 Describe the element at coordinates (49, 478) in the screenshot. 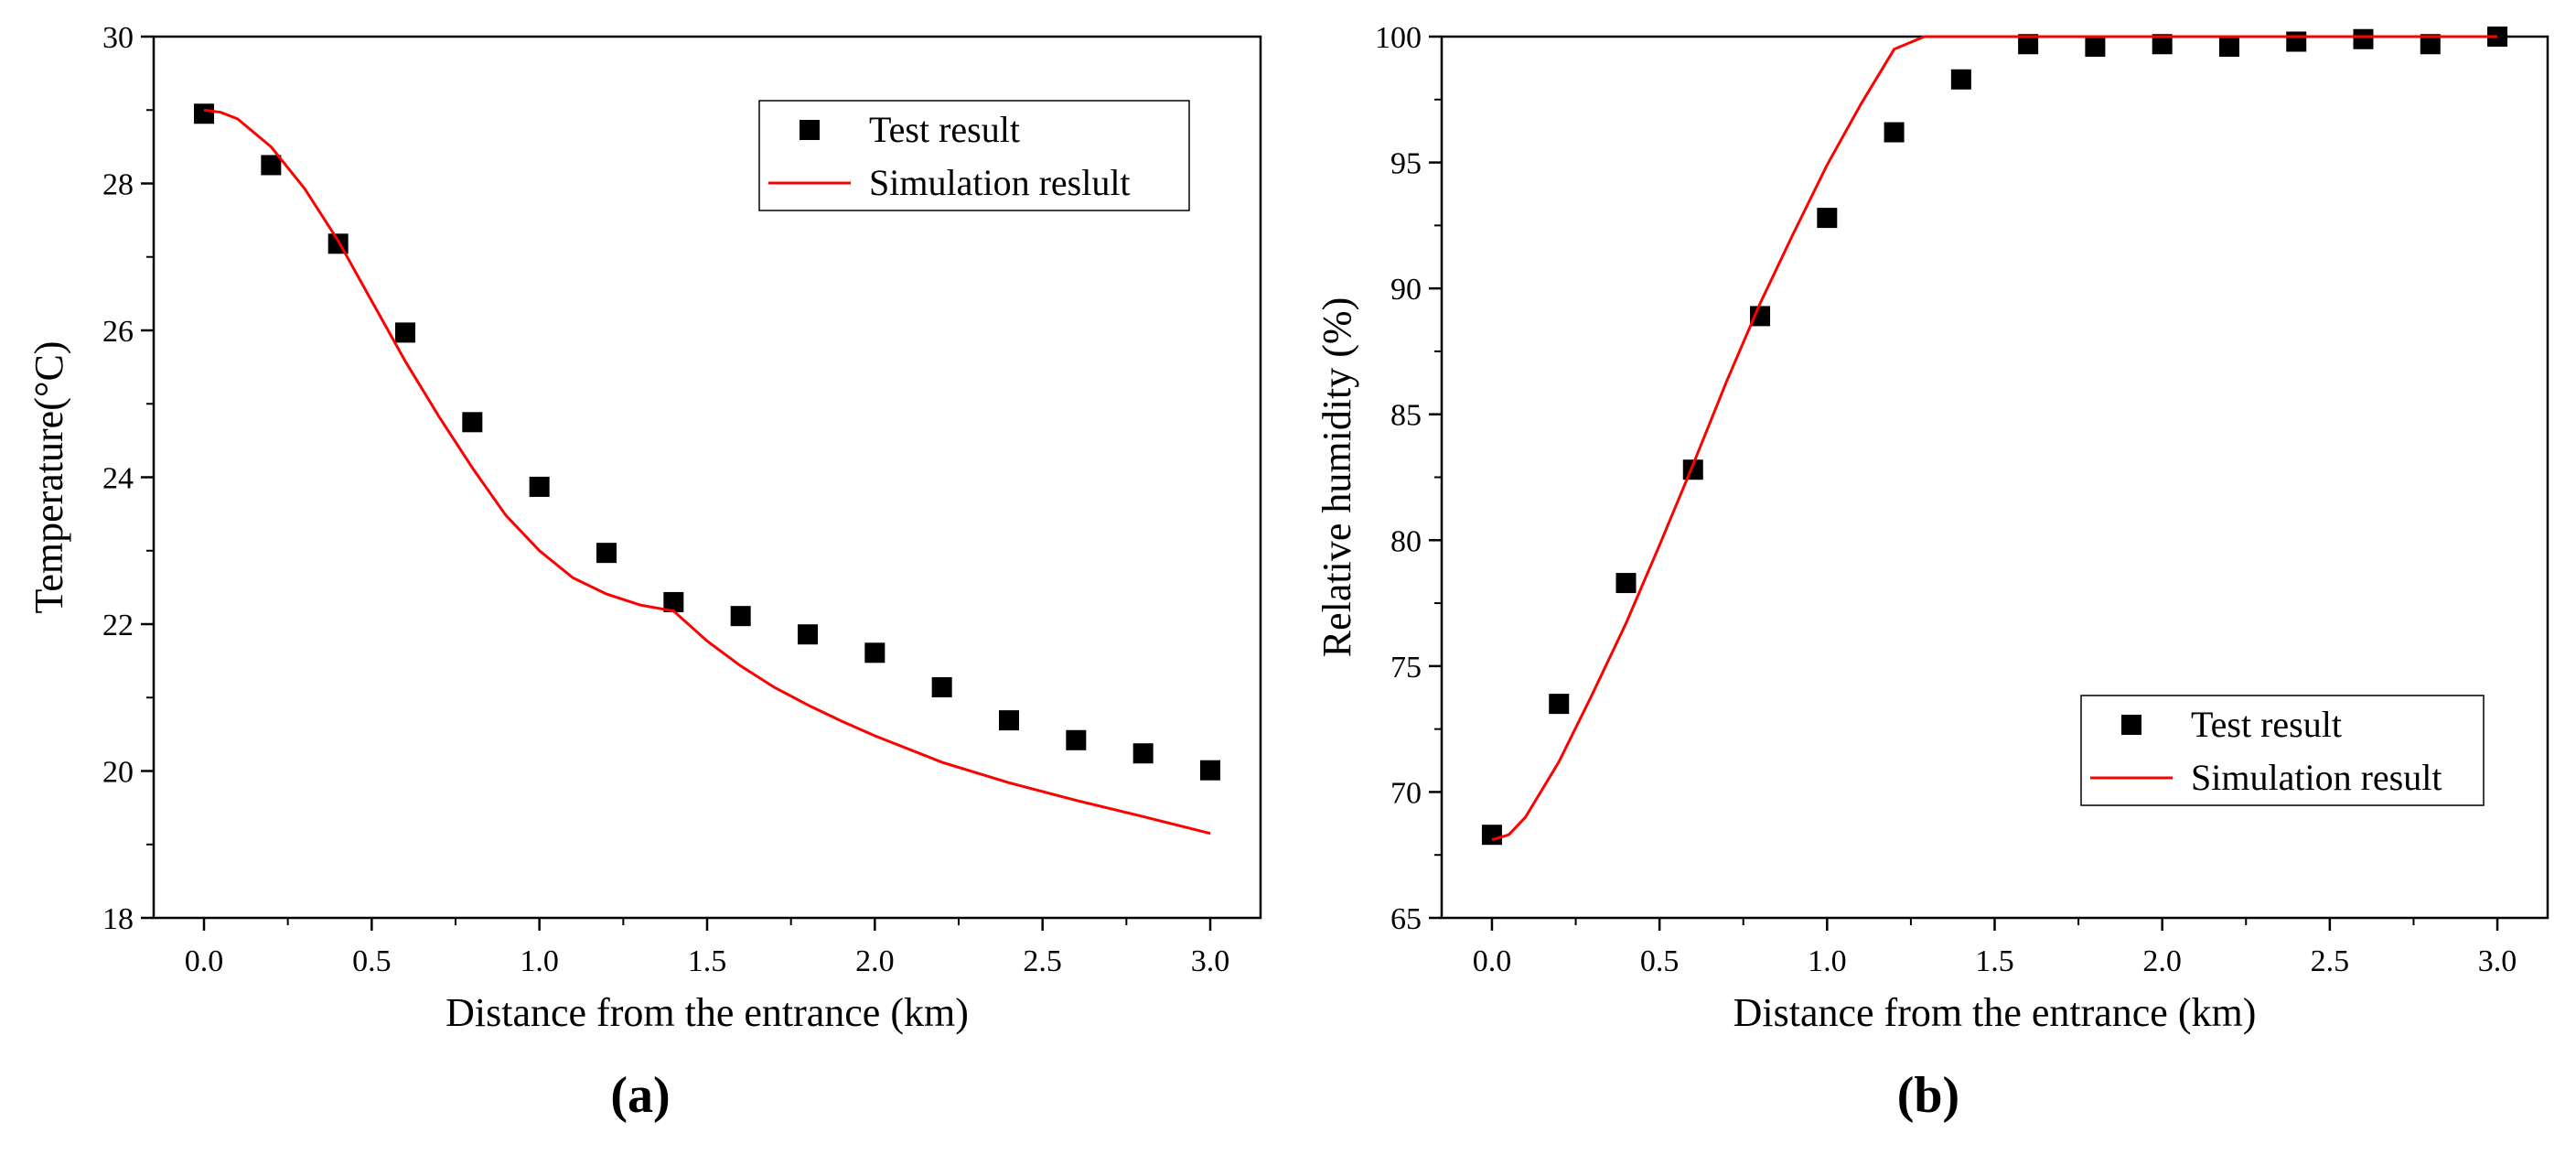

I see `y-axis-title: Temperature(°C)` at that location.